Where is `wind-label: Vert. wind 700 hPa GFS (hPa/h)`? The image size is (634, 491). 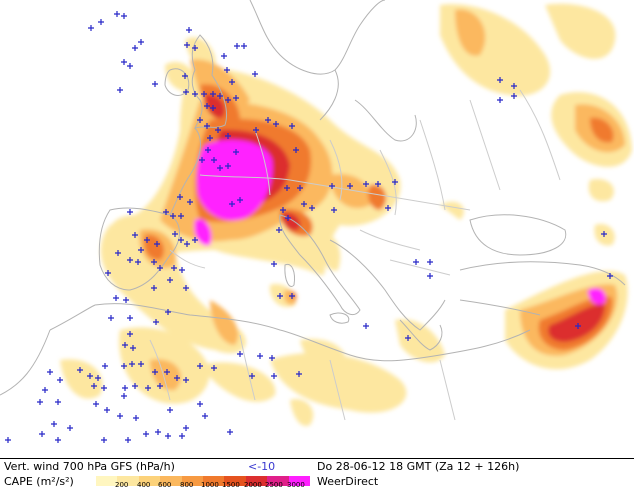
wind-label: Vert. wind 700 hPa GFS (hPa/h) is located at coordinates (89, 466).